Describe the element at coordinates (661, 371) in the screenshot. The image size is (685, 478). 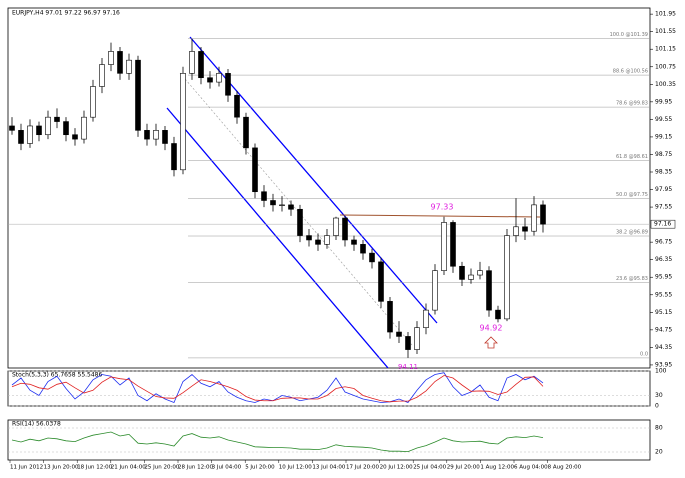
I see `y-tick-label: 100` at that location.